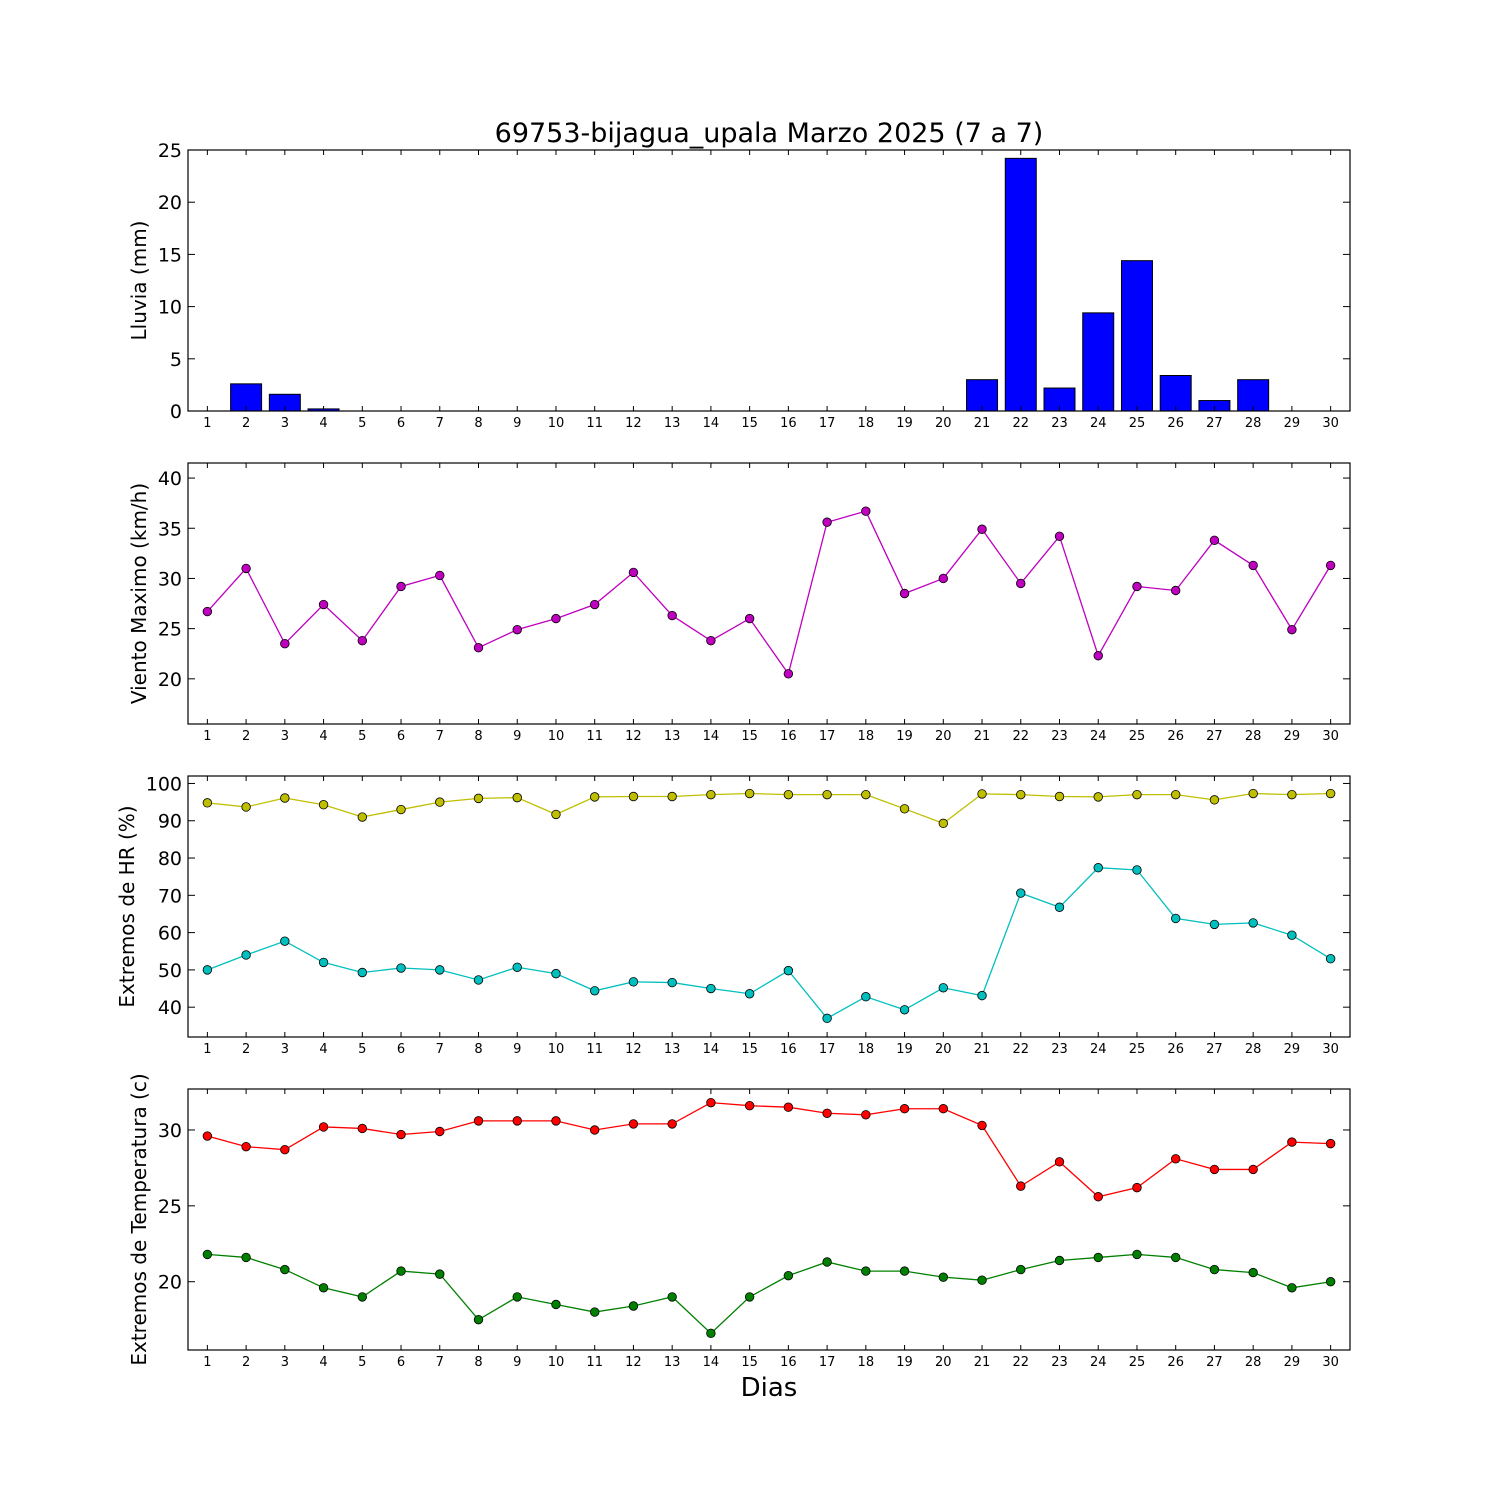 The width and height of the screenshot is (1500, 1500). Describe the element at coordinates (1098, 423) in the screenshot. I see `x-tick-label: 24` at that location.